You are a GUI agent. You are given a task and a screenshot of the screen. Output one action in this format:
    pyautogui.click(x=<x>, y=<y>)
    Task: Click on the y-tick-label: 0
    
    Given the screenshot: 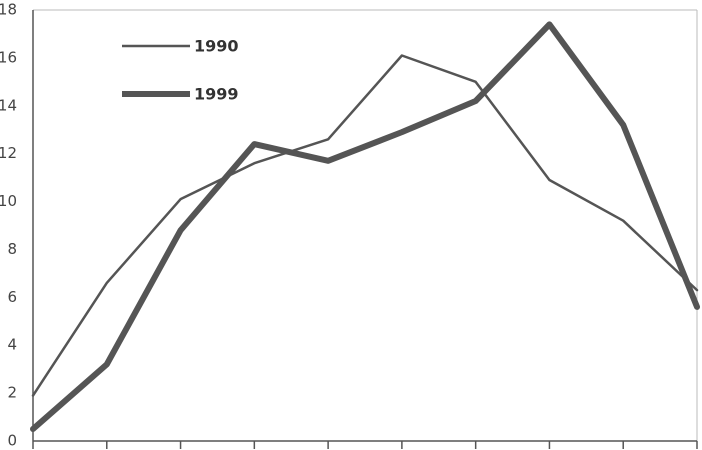 What is the action you would take?
    pyautogui.click(x=12, y=441)
    